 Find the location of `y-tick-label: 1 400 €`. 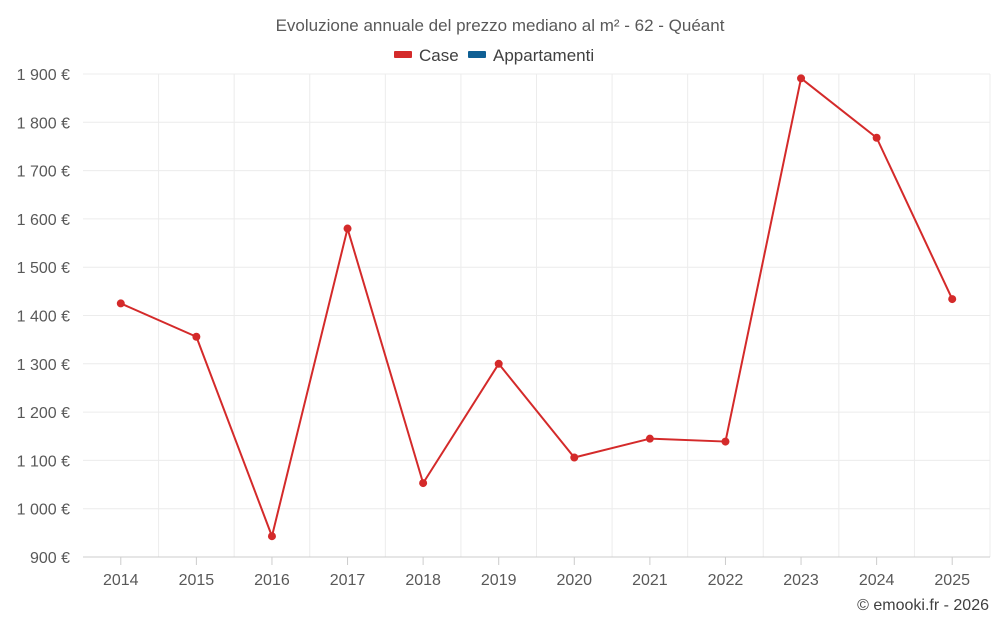

y-tick-label: 1 400 € is located at coordinates (43, 317).